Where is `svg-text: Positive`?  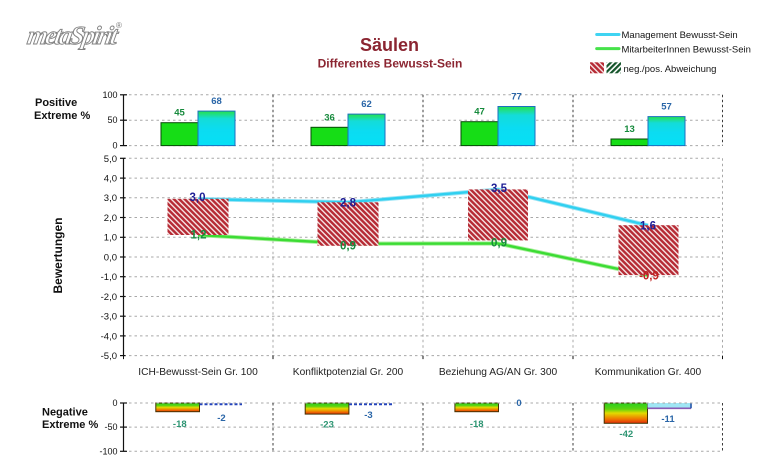 svg-text: Positive is located at coordinates (56, 103).